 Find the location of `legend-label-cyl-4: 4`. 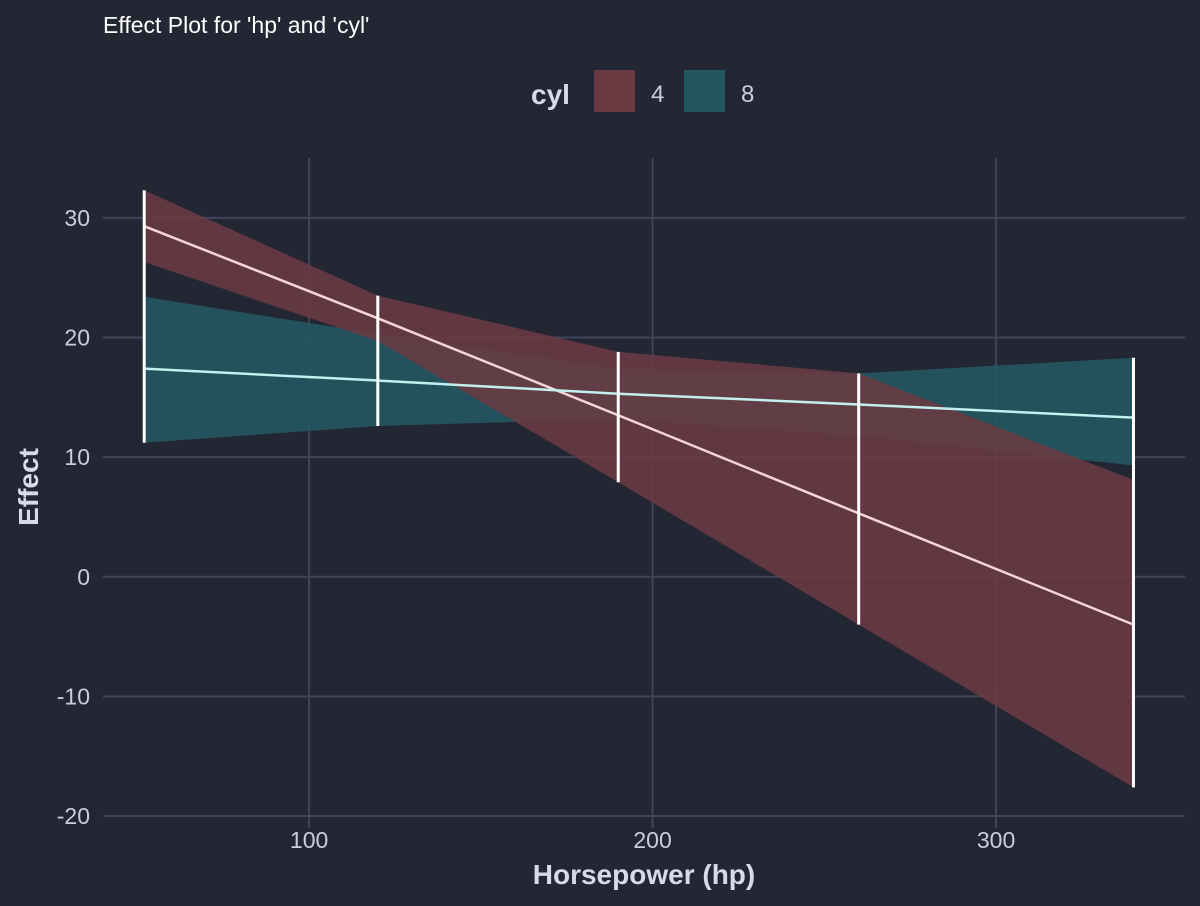

legend-label-cyl-4: 4 is located at coordinates (657, 94).